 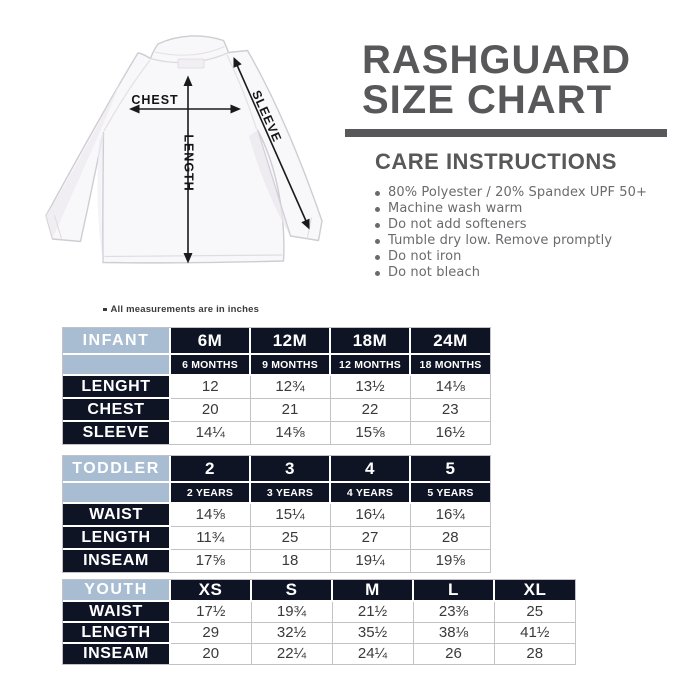 I want to click on size-column-header: 24M, so click(x=449, y=341).